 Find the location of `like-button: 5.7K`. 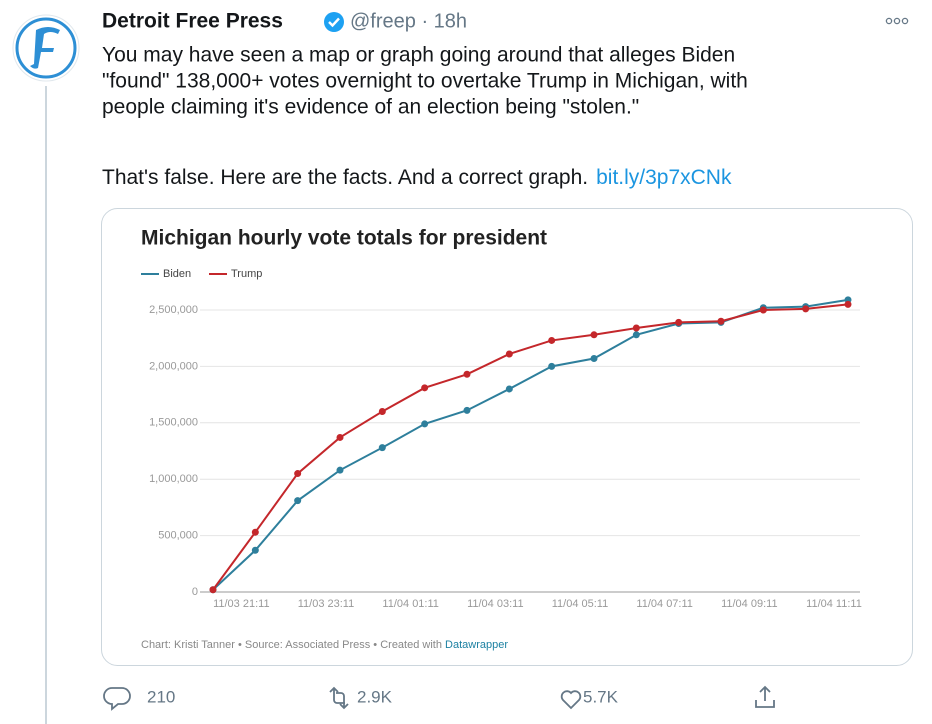

like-button: 5.7K is located at coordinates (589, 698).